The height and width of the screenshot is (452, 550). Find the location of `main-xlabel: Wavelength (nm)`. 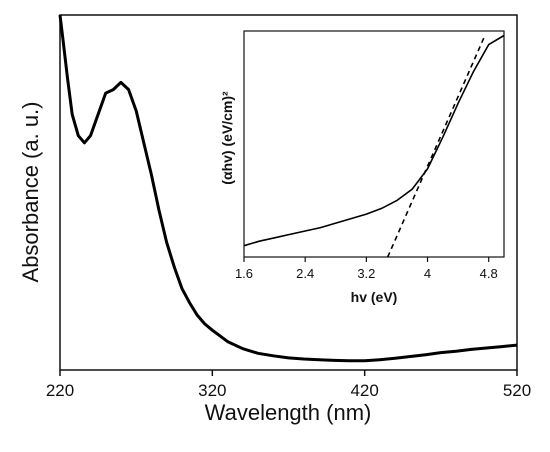

main-xlabel: Wavelength (nm) is located at coordinates (288, 412).